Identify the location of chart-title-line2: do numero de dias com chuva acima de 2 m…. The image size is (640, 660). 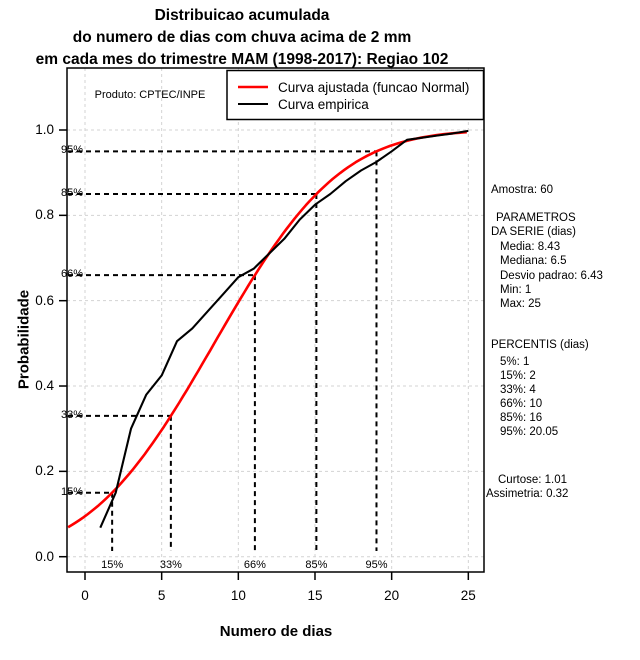
(242, 37).